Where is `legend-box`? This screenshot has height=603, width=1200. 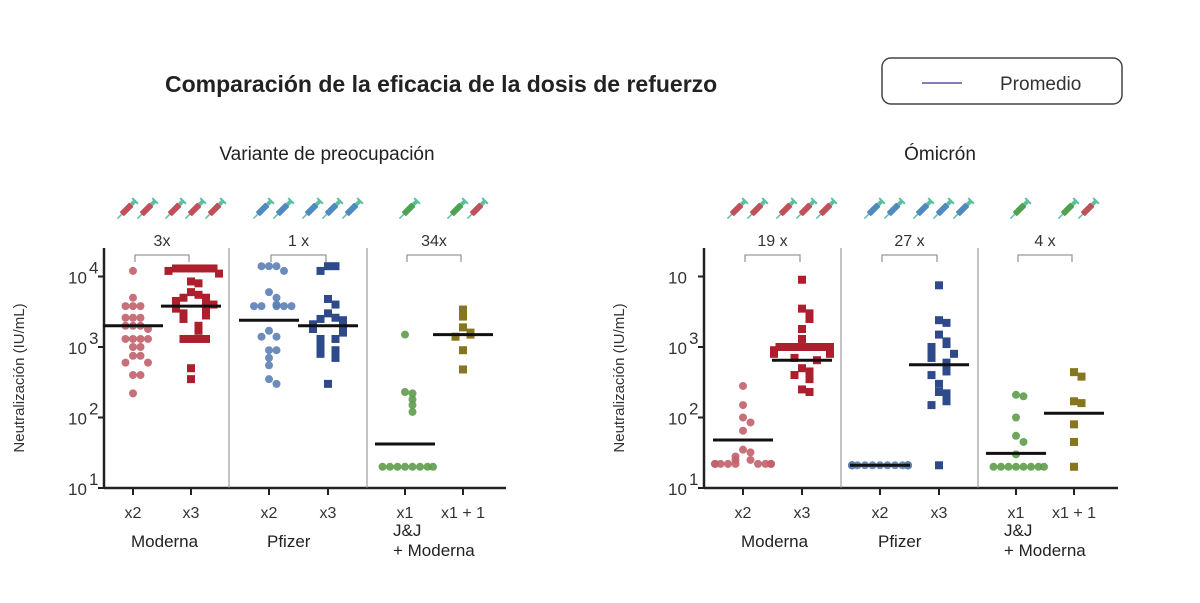
legend-box is located at coordinates (1002, 81).